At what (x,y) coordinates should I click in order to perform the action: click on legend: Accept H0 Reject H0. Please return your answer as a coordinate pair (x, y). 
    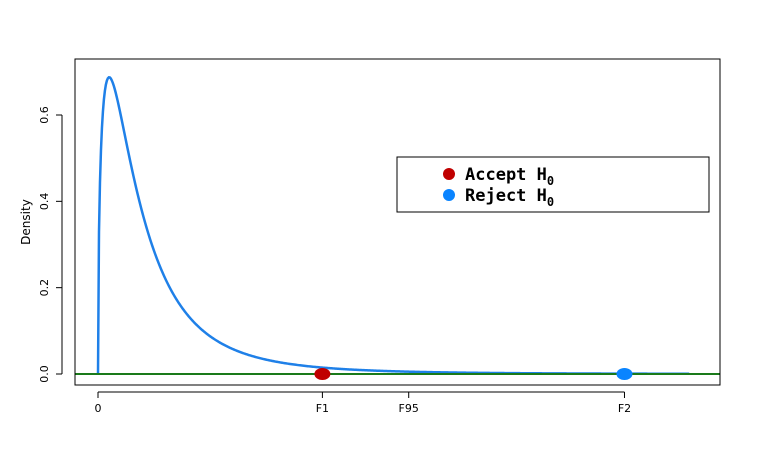
    Looking at the image, I should click on (553, 184).